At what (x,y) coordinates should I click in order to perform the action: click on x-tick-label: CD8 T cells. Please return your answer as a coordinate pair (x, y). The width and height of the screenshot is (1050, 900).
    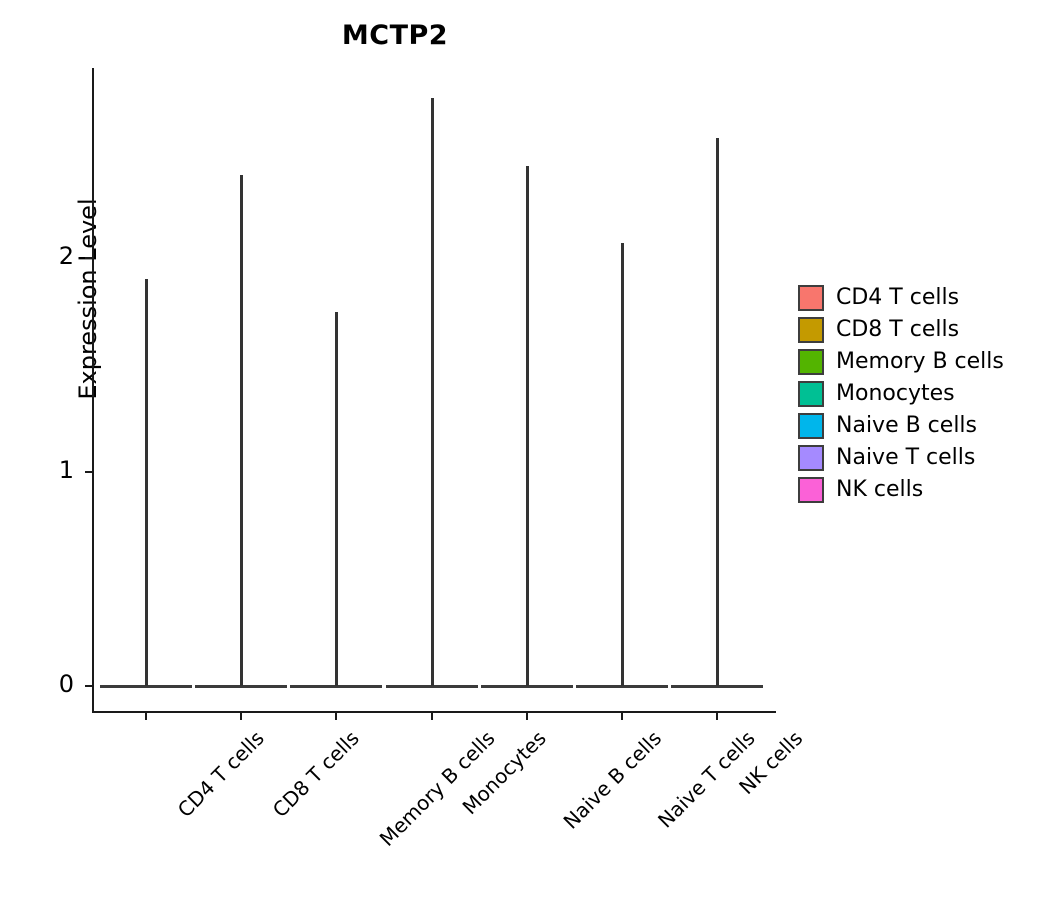
    Looking at the image, I should click on (316, 774).